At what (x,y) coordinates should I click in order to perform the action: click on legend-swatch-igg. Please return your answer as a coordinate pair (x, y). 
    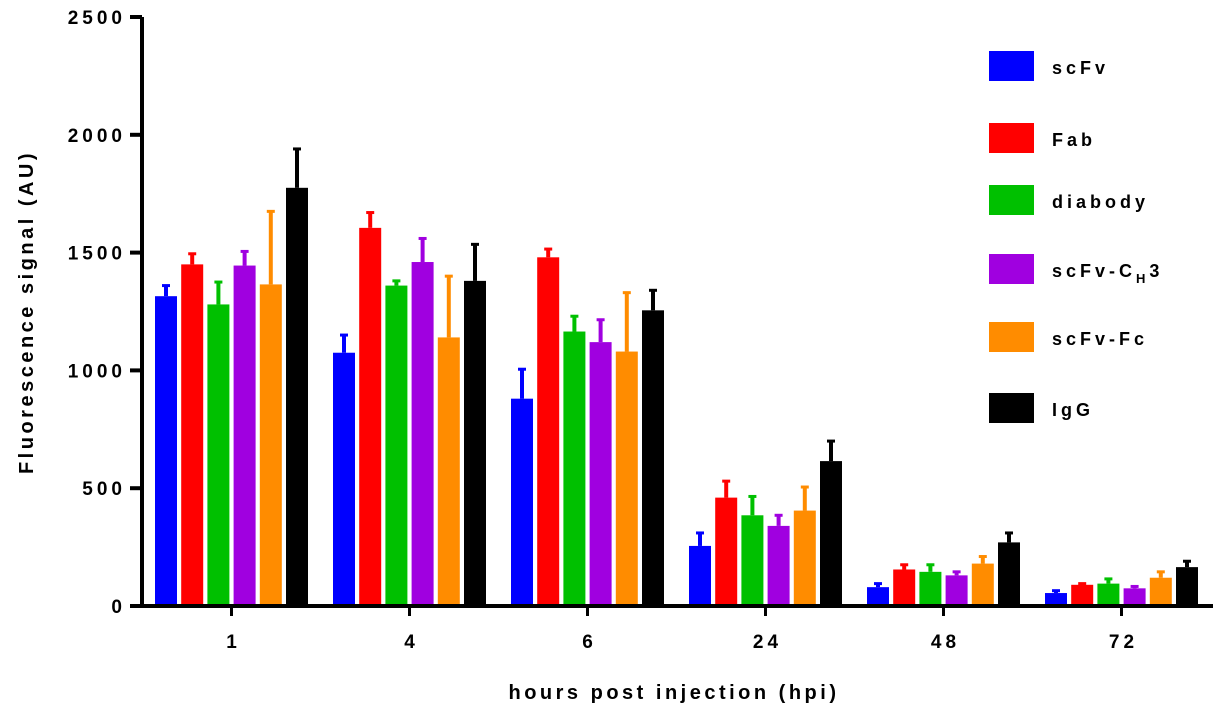
    Looking at the image, I should click on (1011, 408).